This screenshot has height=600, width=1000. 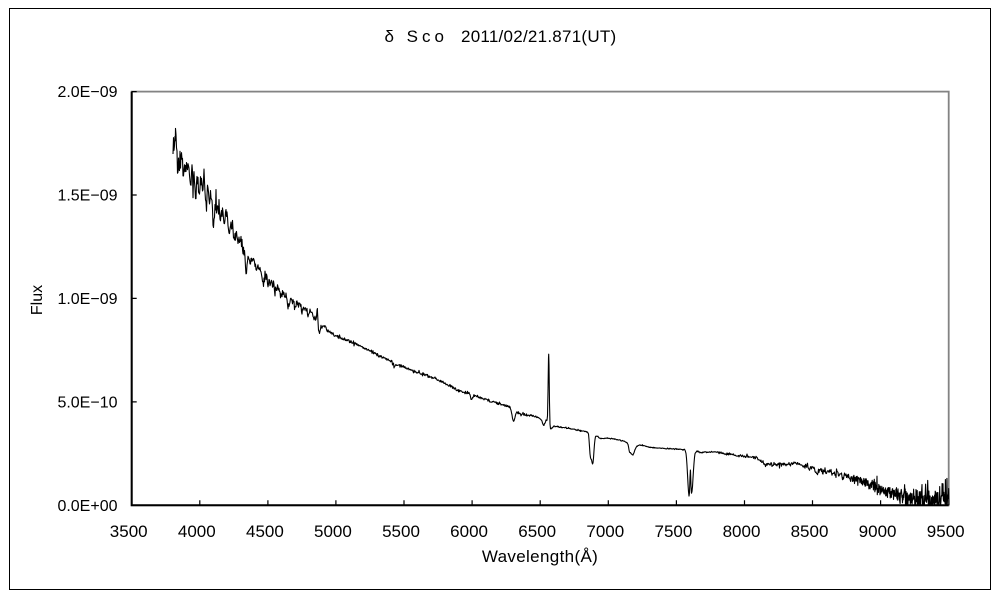 What do you see at coordinates (469, 531) in the screenshot?
I see `svg-text: 6000` at bounding box center [469, 531].